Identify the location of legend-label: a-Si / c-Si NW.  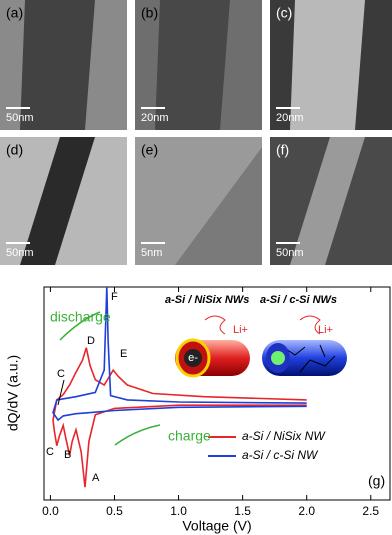
(280, 455).